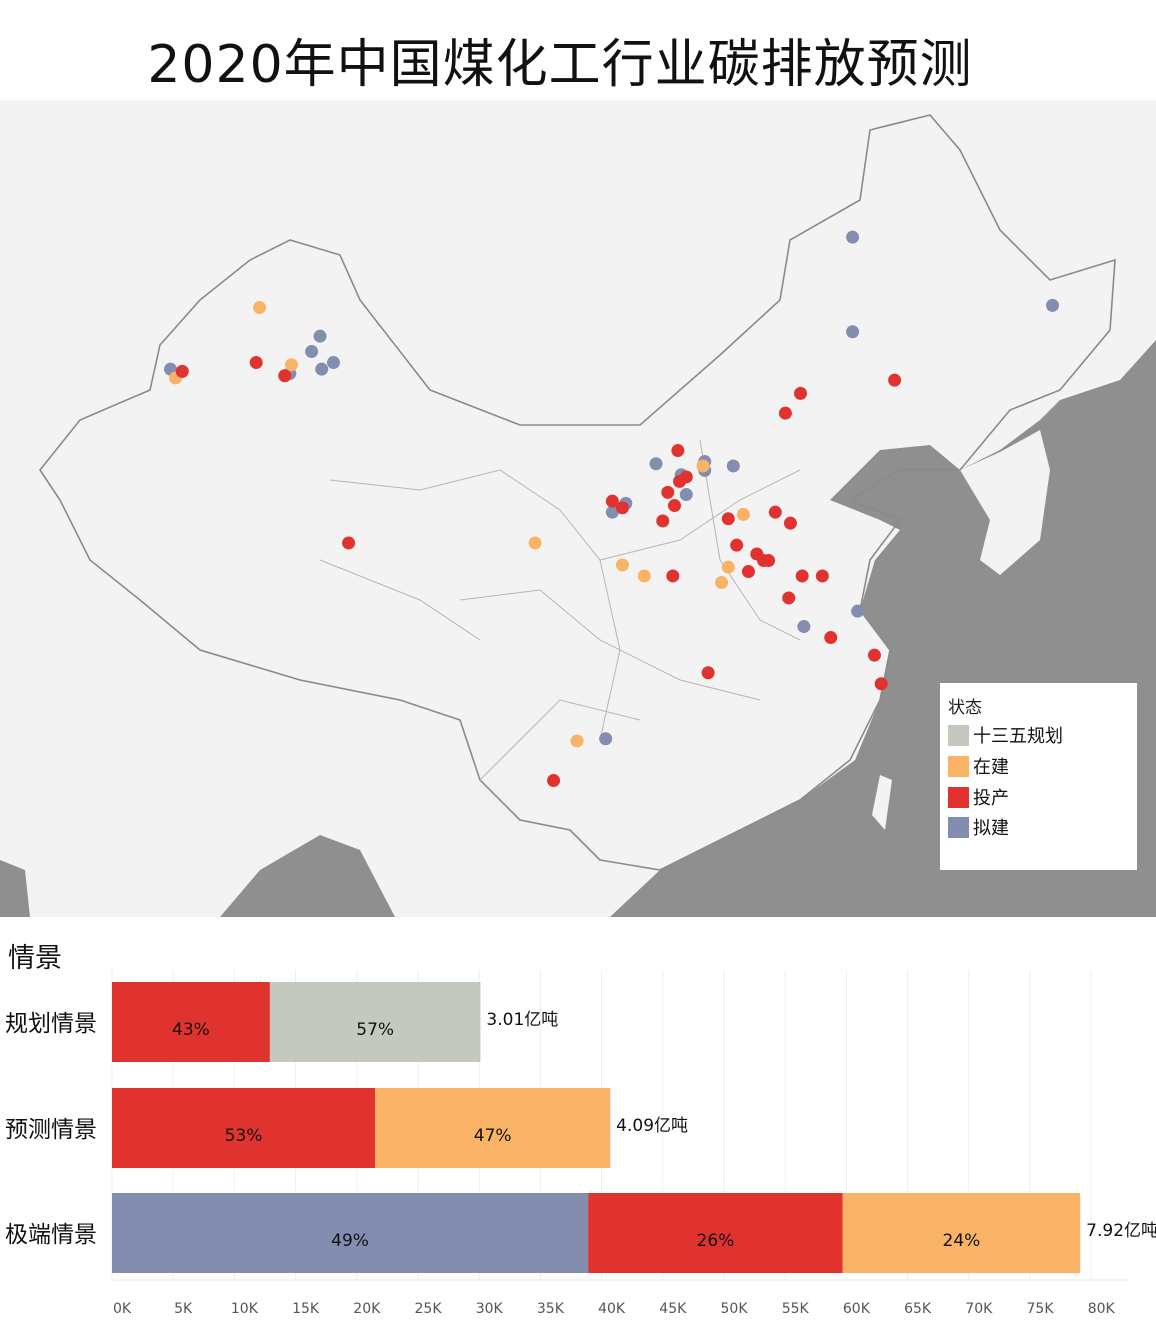 The width and height of the screenshot is (1156, 1341). Describe the element at coordinates (673, 1309) in the screenshot. I see `x-tick-label: 45K` at that location.